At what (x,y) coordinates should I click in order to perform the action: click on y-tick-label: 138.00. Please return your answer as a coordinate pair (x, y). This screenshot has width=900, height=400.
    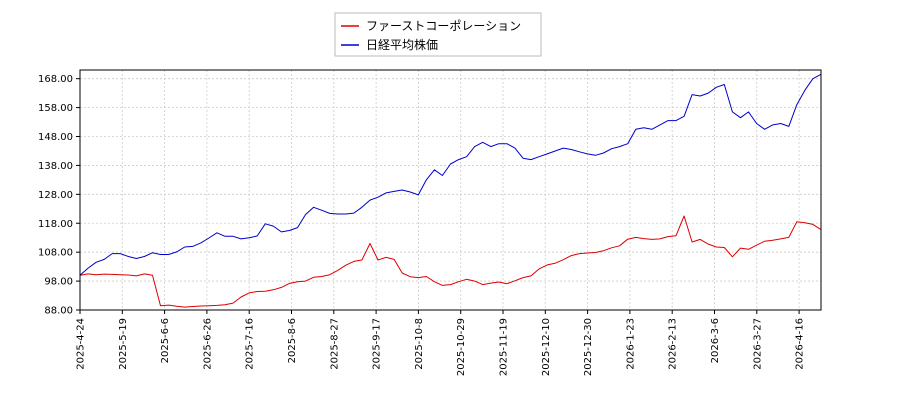
    Looking at the image, I should click on (55, 166).